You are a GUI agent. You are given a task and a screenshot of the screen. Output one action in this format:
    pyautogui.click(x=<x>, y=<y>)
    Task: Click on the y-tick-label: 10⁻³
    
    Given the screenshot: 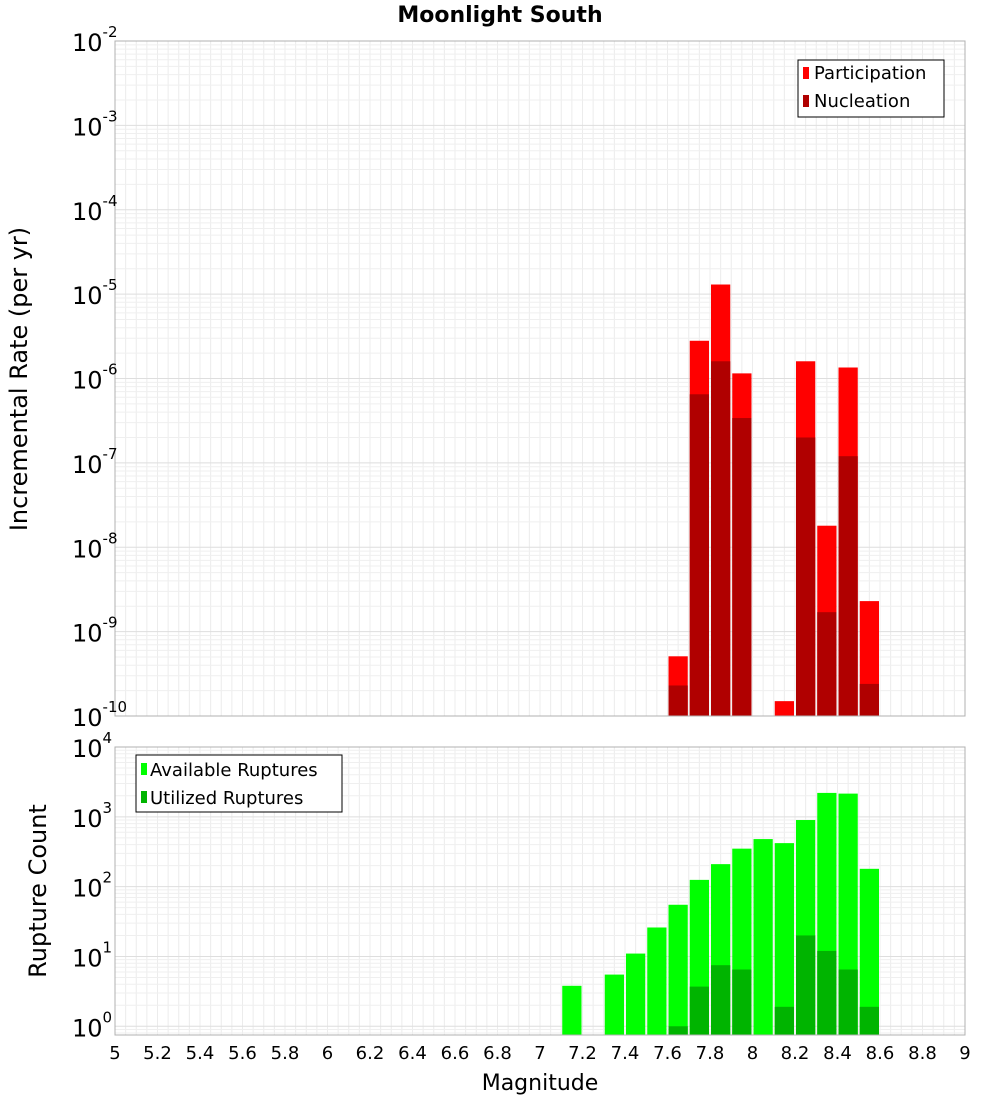 What is the action you would take?
    pyautogui.click(x=95, y=124)
    